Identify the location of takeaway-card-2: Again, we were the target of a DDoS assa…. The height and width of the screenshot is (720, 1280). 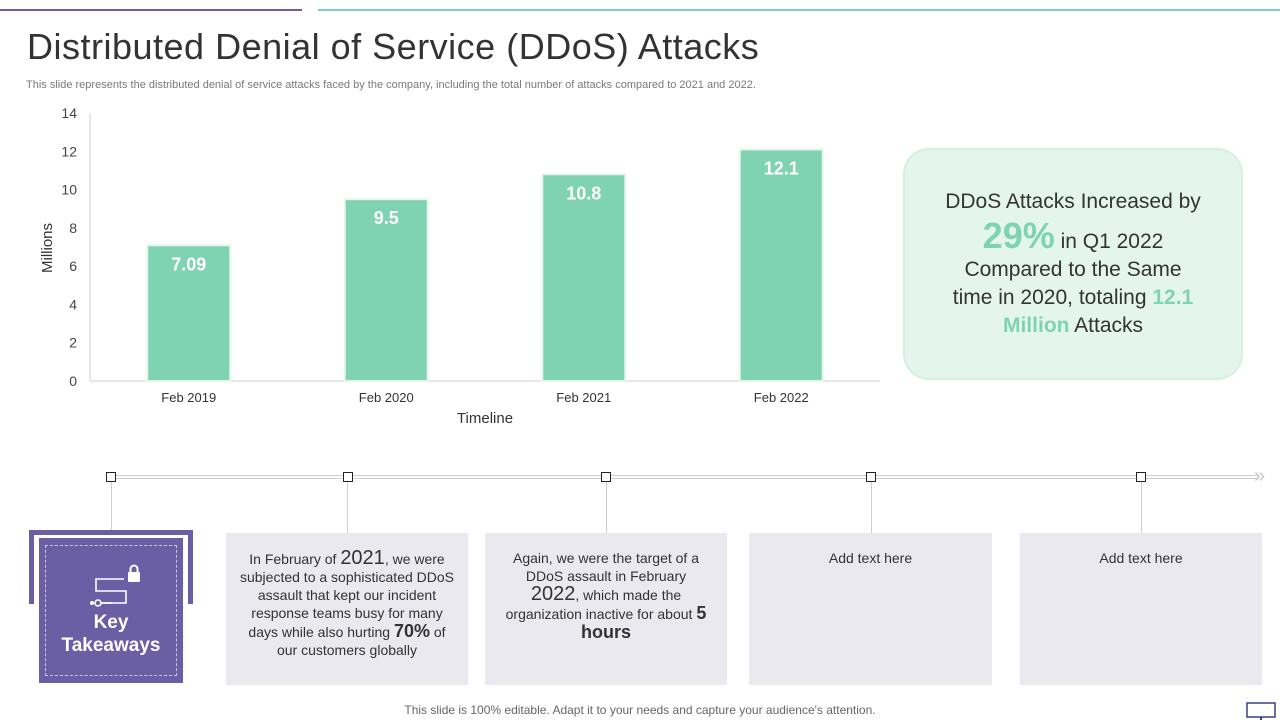
(606, 609).